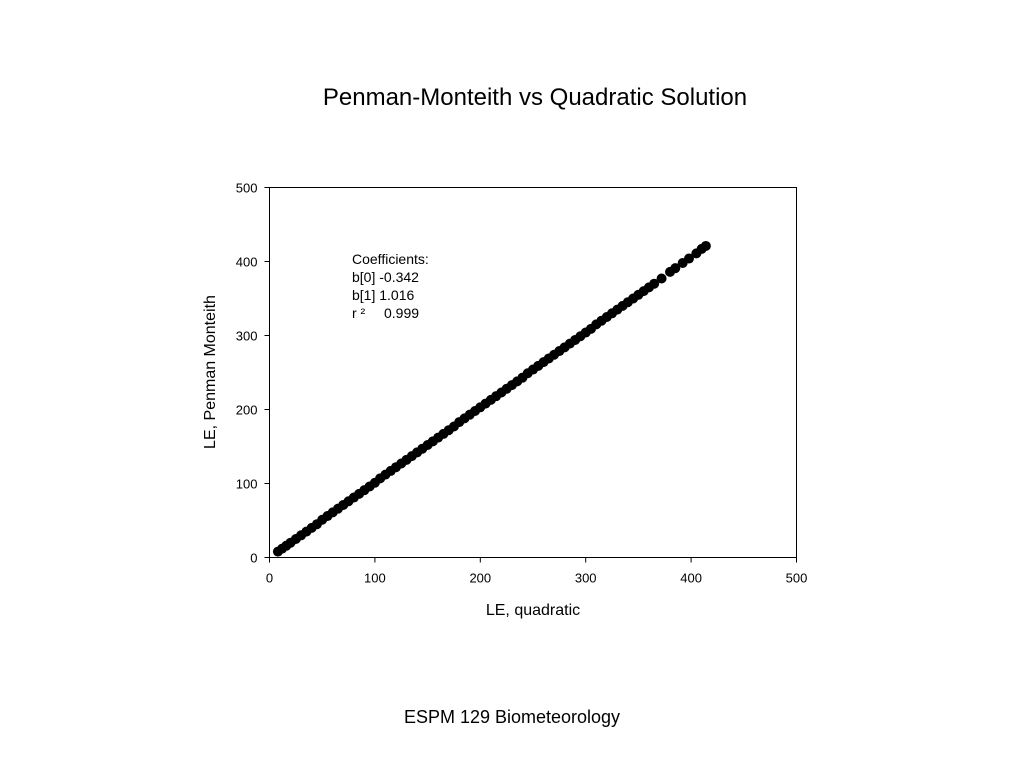 The width and height of the screenshot is (1024, 768). Describe the element at coordinates (247, 262) in the screenshot. I see `y-tick-label: 400` at that location.